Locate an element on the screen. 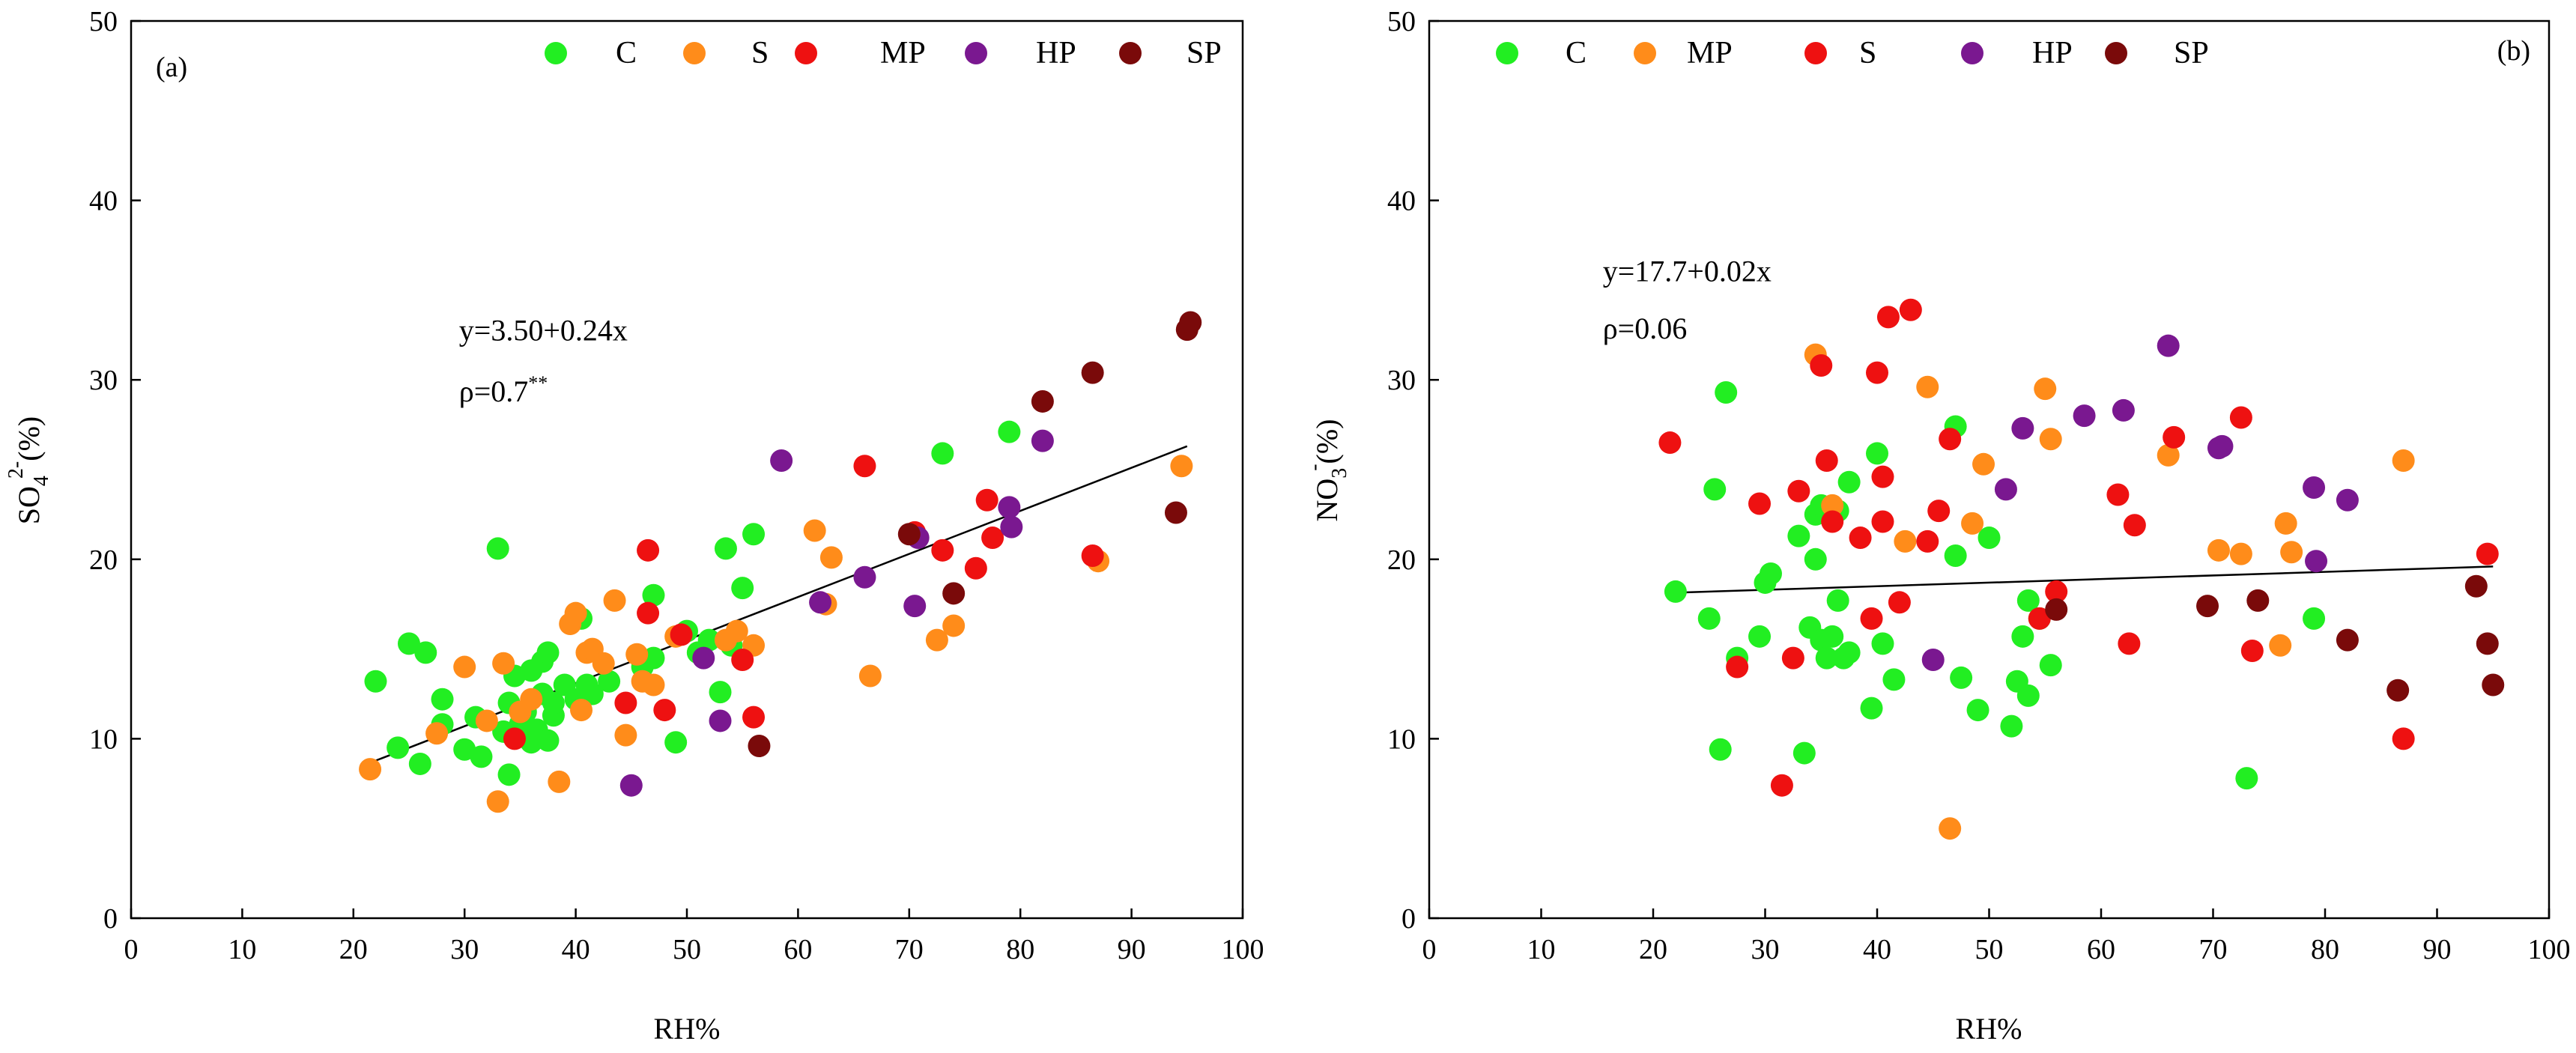 This screenshot has height=1053, width=2576. y-tick-label: 30 is located at coordinates (1401, 380).